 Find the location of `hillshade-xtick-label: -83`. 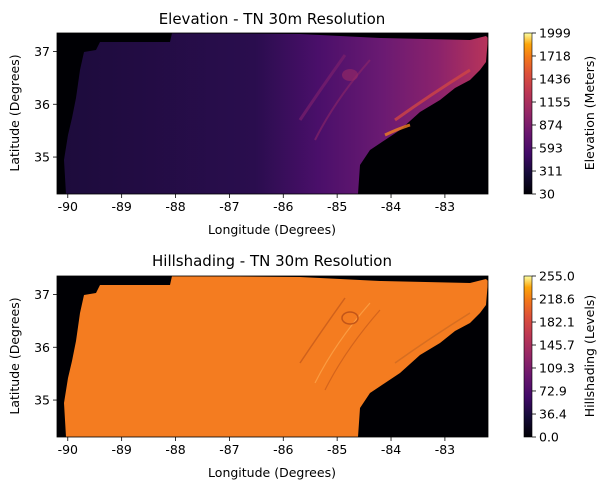

hillshade-xtick-label: -83 is located at coordinates (445, 449).